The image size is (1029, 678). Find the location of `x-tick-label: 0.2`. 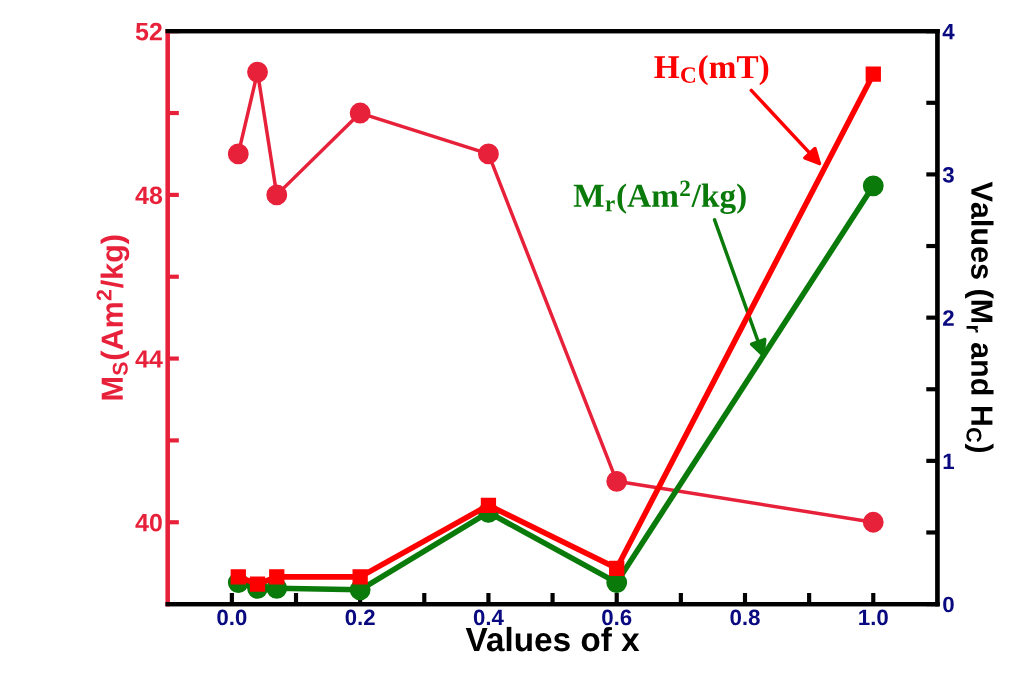

x-tick-label: 0.2 is located at coordinates (360, 617).